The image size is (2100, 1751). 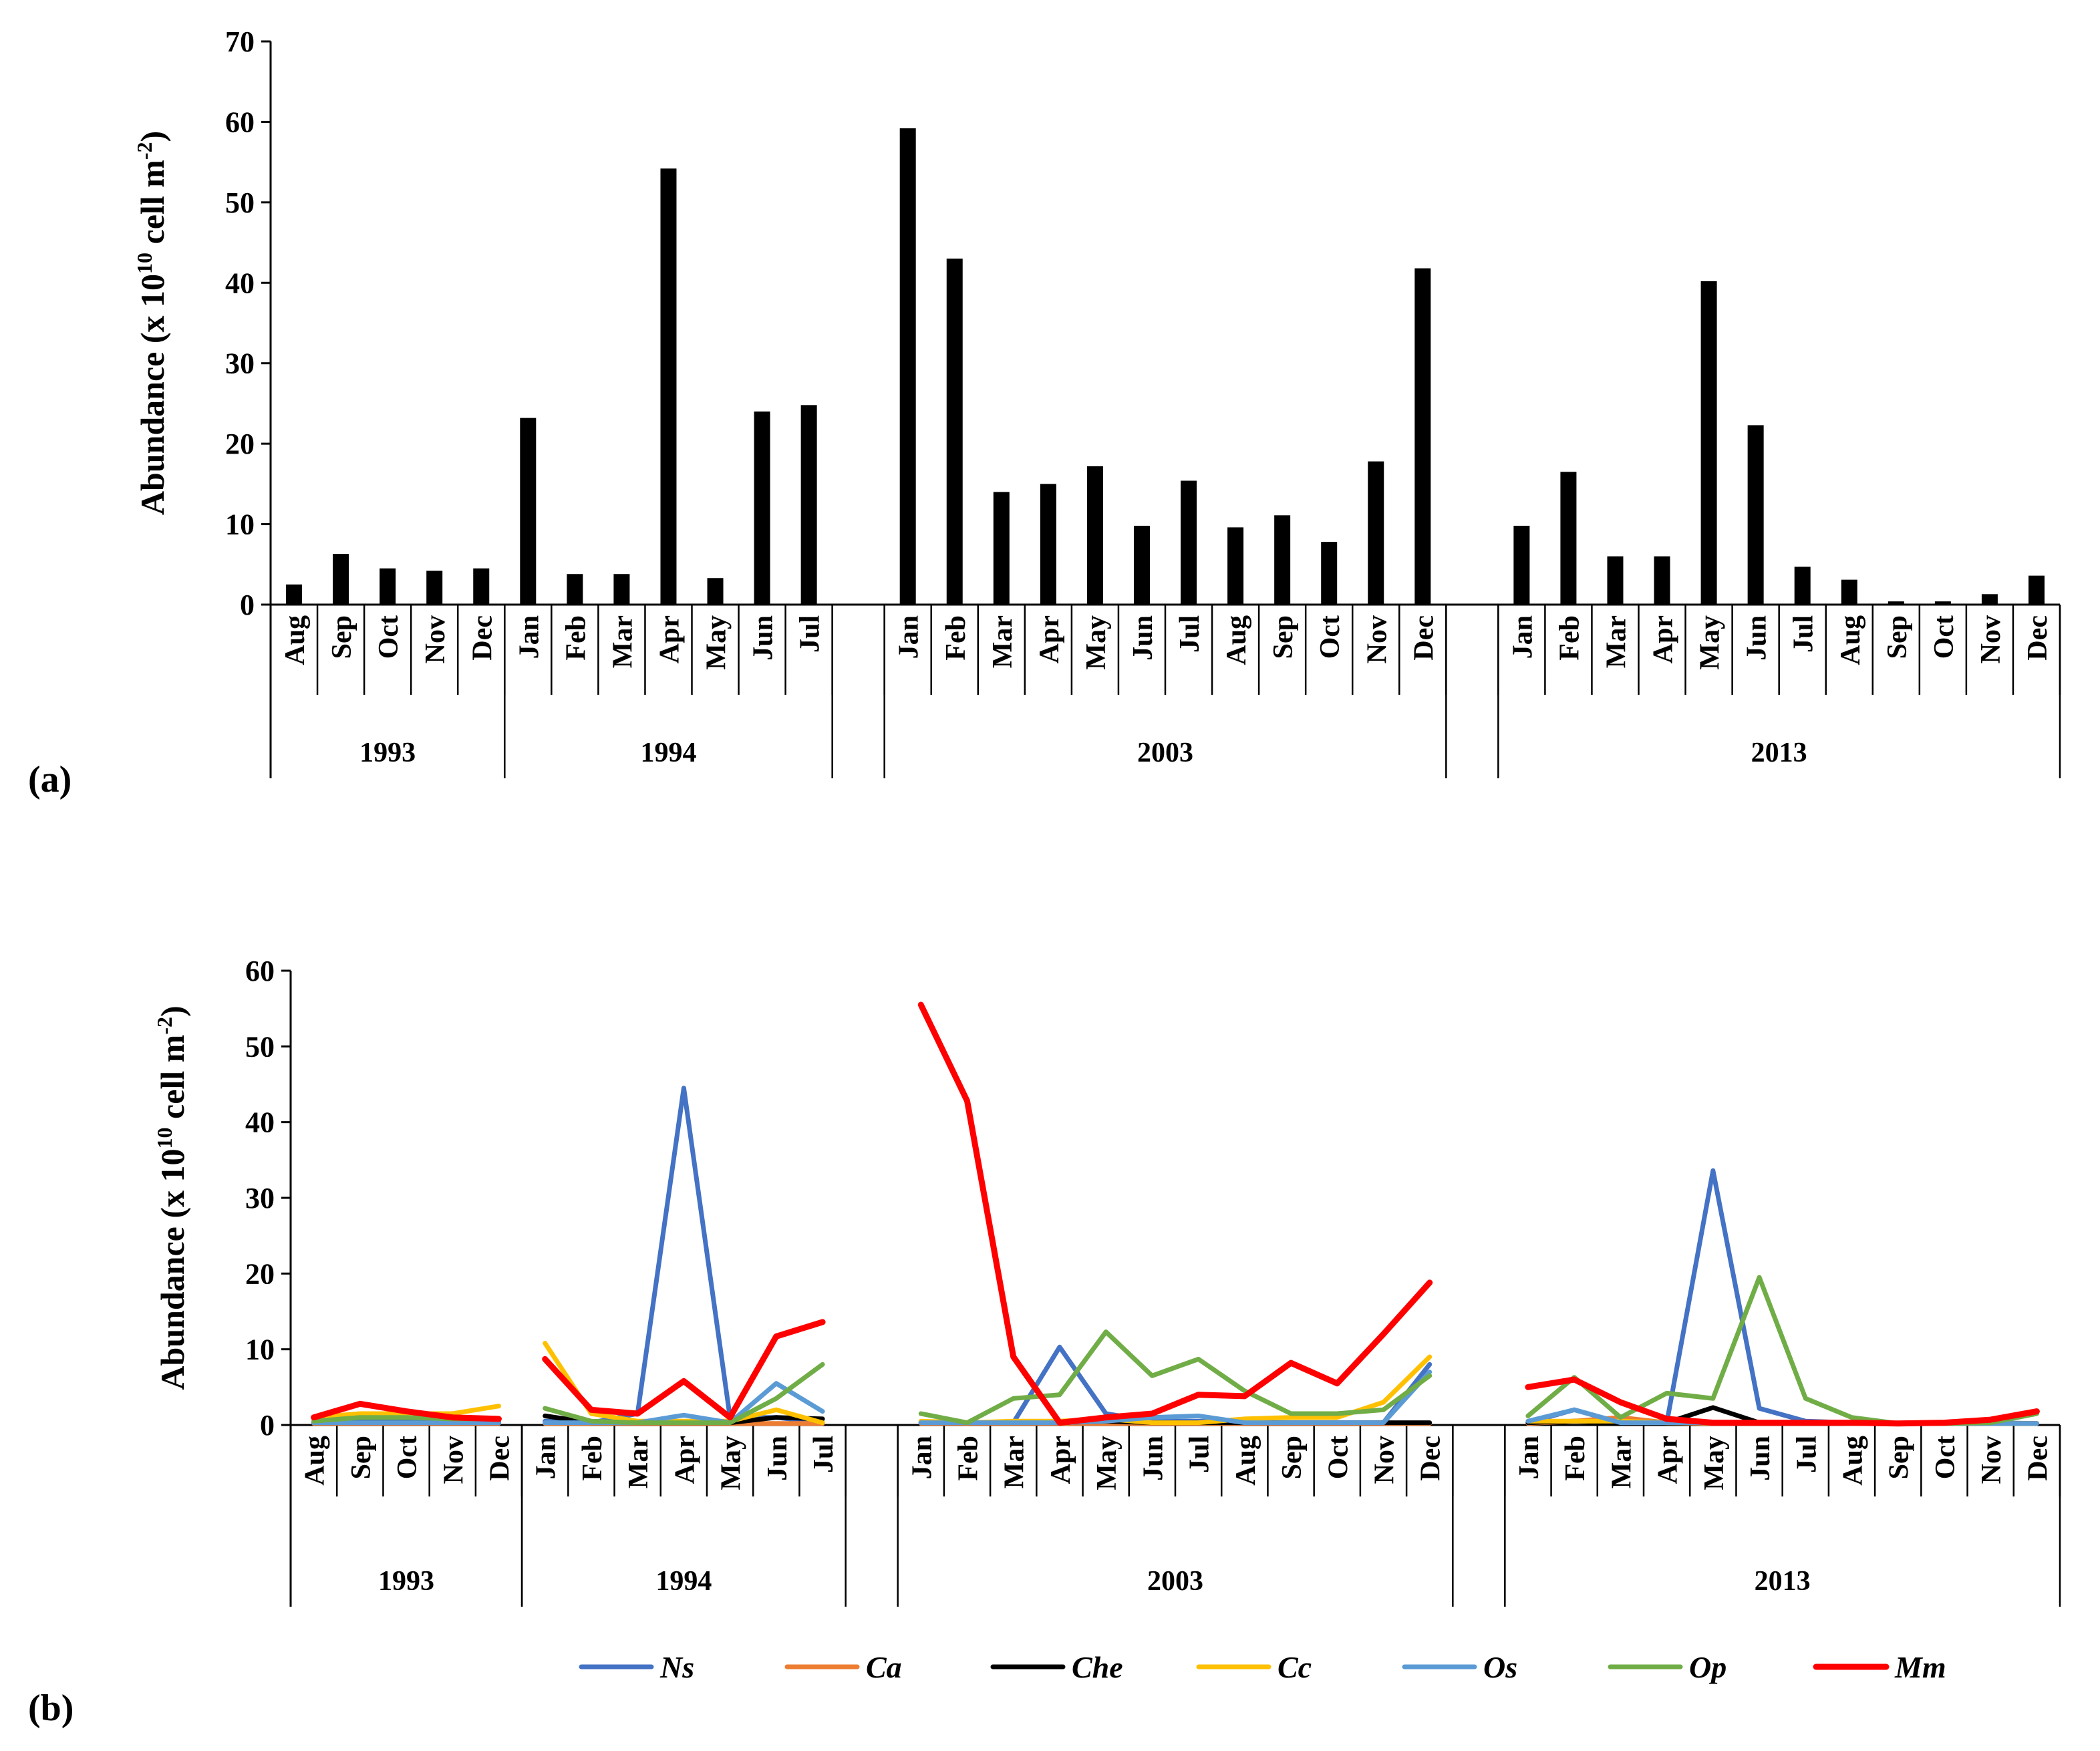 I want to click on a-month-label: Apr, so click(x=669, y=639).